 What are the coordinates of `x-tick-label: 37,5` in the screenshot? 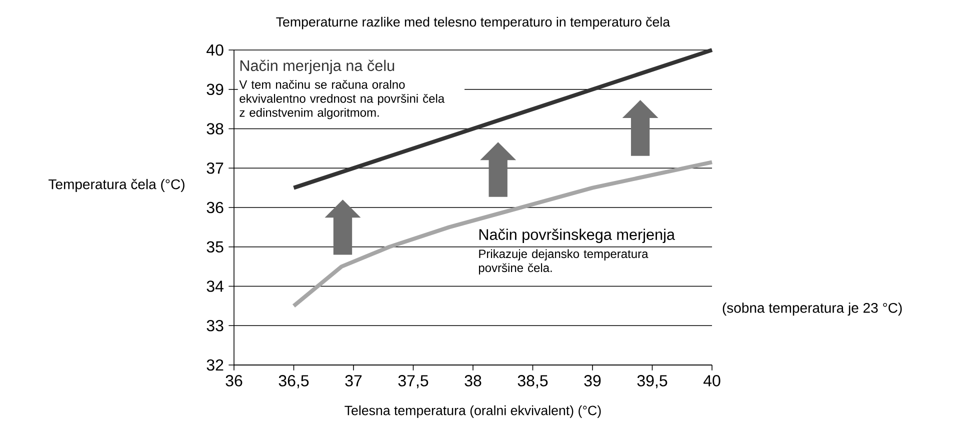 It's located at (413, 381).